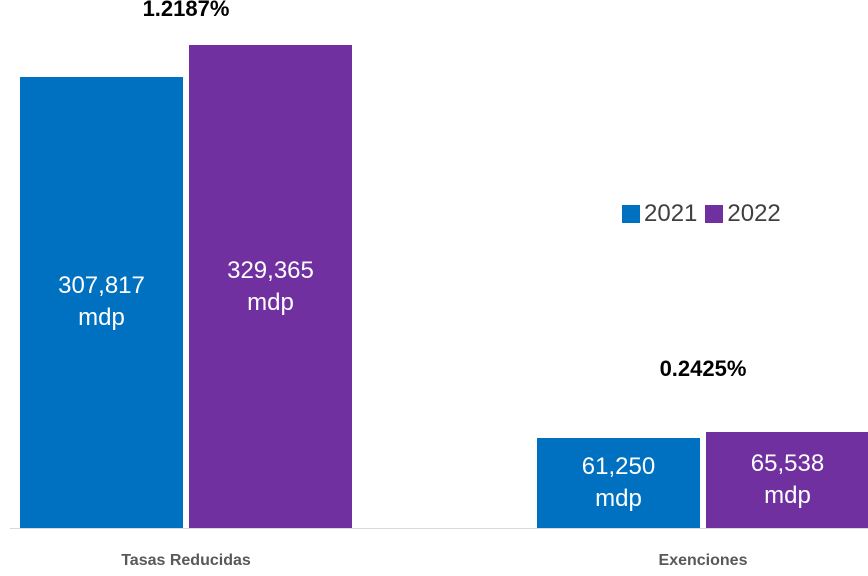  I want to click on legend: 2021 2022, so click(705, 214).